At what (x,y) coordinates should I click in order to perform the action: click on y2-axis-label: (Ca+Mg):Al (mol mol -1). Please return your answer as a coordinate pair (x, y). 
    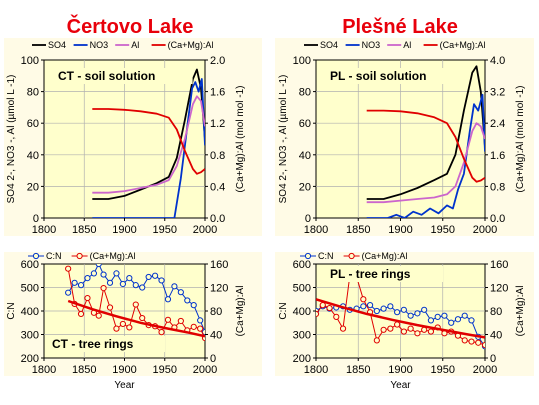
    Looking at the image, I should click on (240, 139).